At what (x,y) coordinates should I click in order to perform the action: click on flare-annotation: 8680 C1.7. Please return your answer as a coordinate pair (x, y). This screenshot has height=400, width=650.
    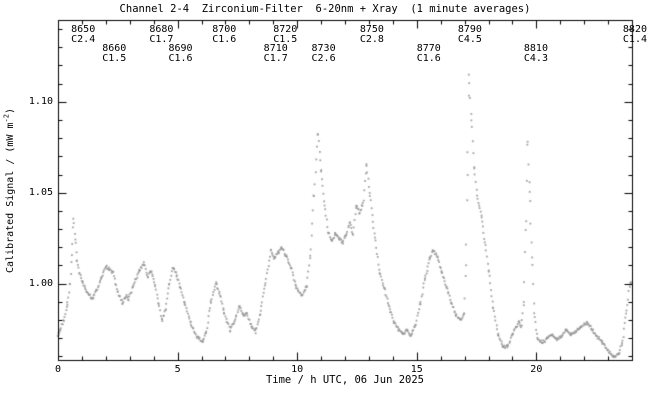
    Looking at the image, I should click on (161, 35).